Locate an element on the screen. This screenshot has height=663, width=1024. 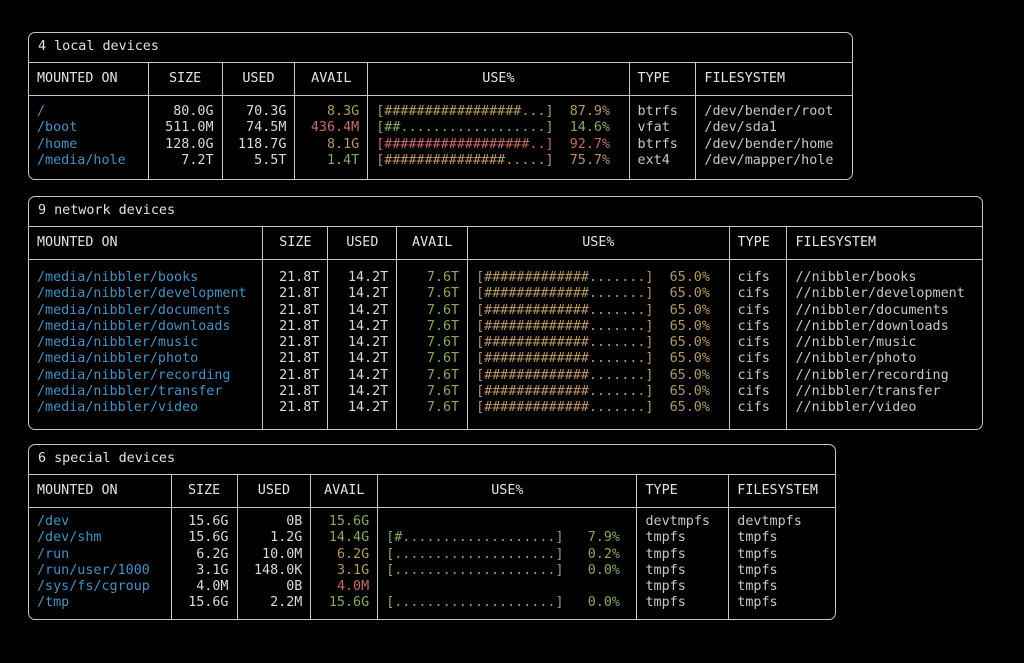
cell-used: 1.2G is located at coordinates (286, 538).